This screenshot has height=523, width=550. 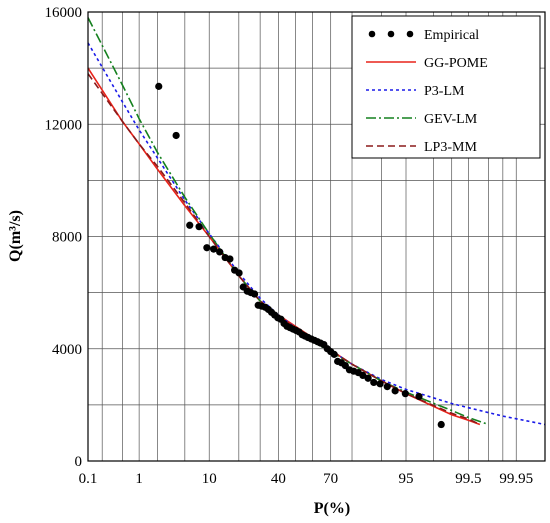 I want to click on x-tick-label: 0.1, so click(x=88, y=479).